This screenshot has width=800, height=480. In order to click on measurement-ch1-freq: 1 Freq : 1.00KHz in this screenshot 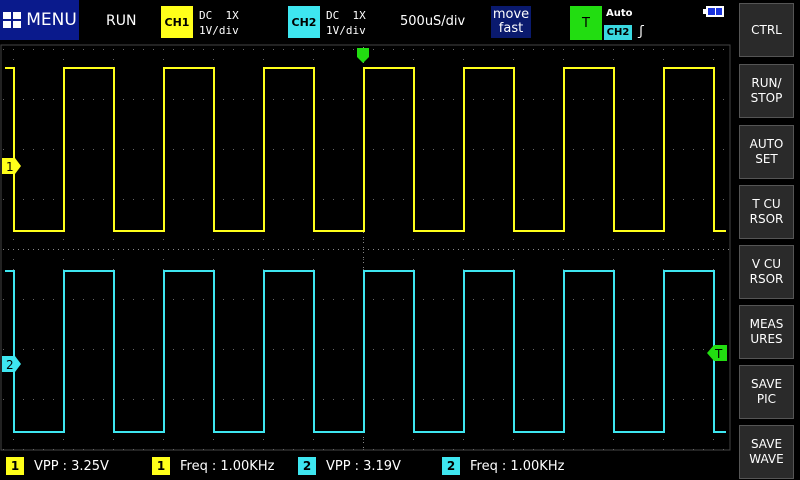, I will do `click(210, 466)`.